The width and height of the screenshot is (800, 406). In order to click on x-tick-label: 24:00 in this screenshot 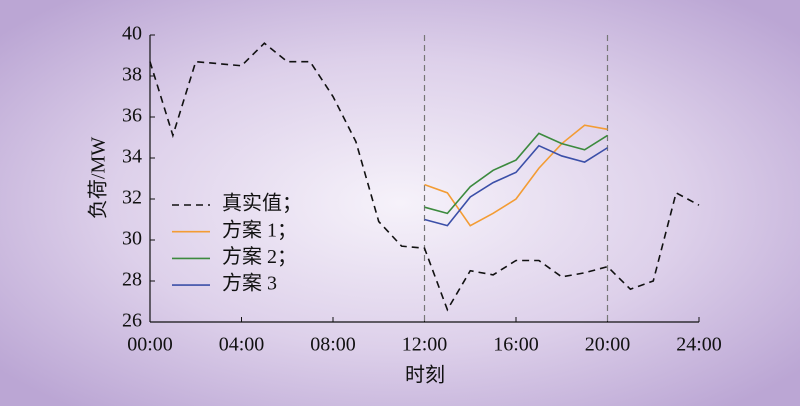, I will do `click(699, 345)`.